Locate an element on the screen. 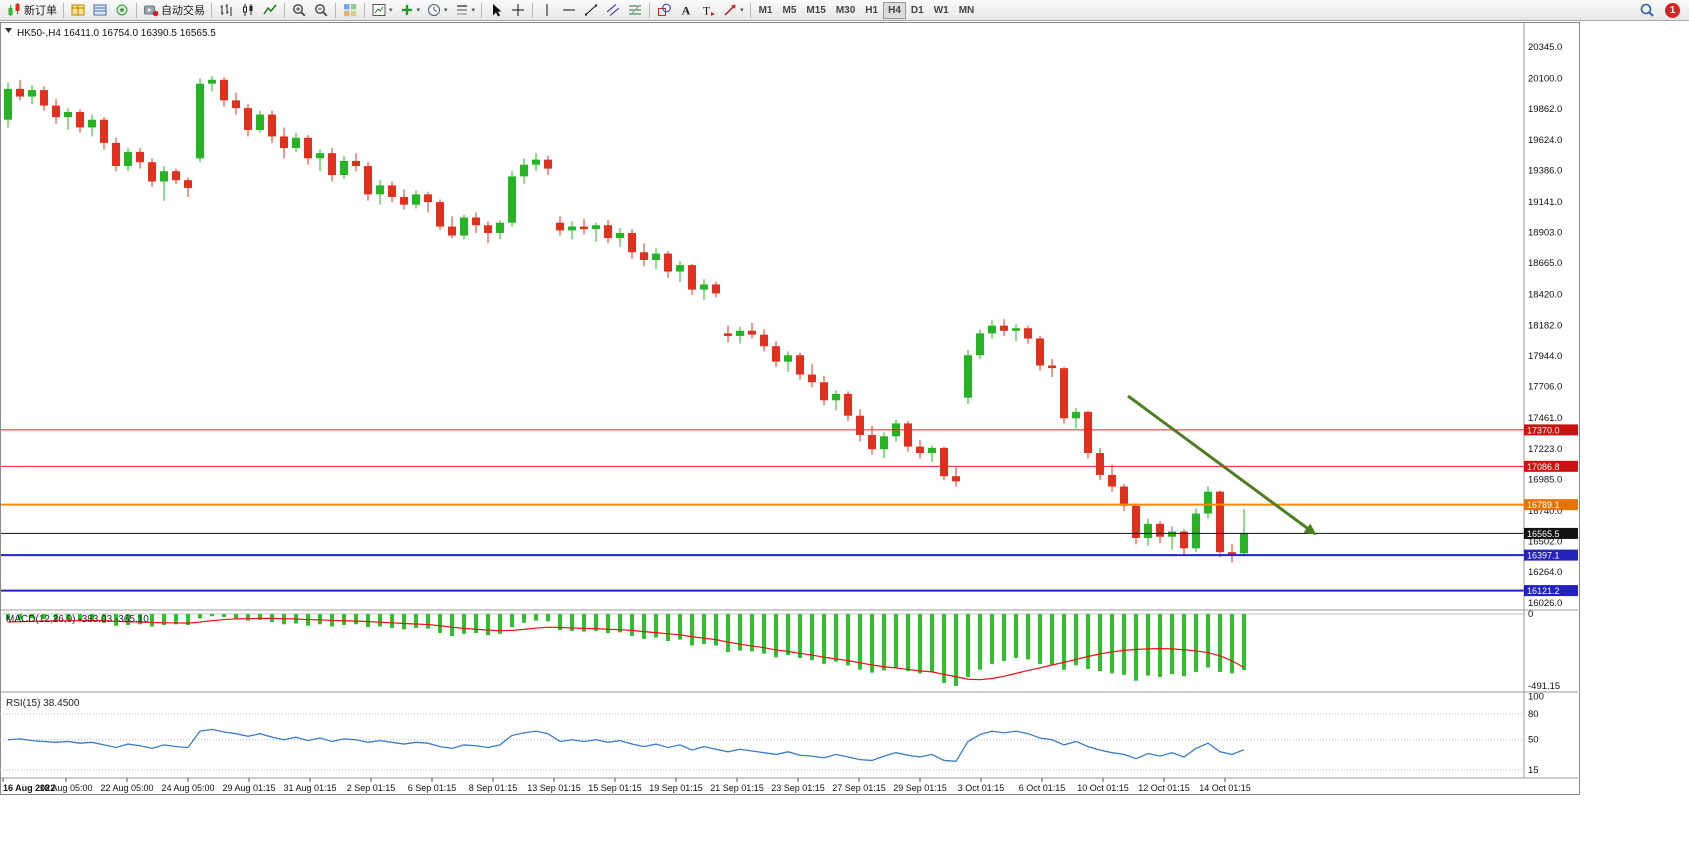 This screenshot has width=1689, height=859. shapes-button is located at coordinates (664, 10).